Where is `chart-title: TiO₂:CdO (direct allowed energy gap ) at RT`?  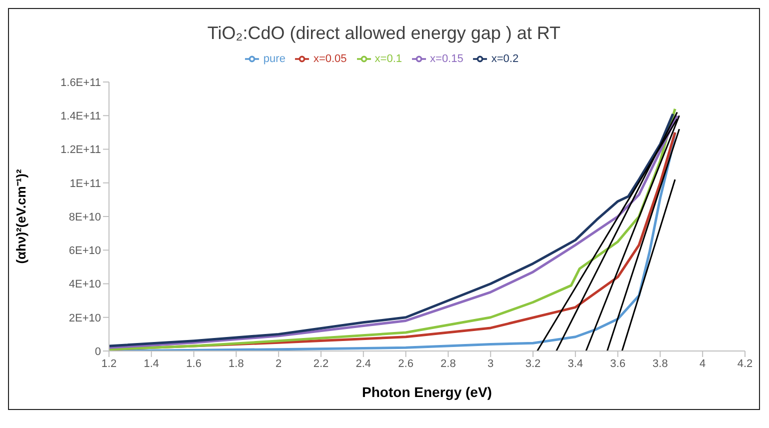 chart-title: TiO₂:CdO (direct allowed energy gap ) at RT is located at coordinates (384, 33).